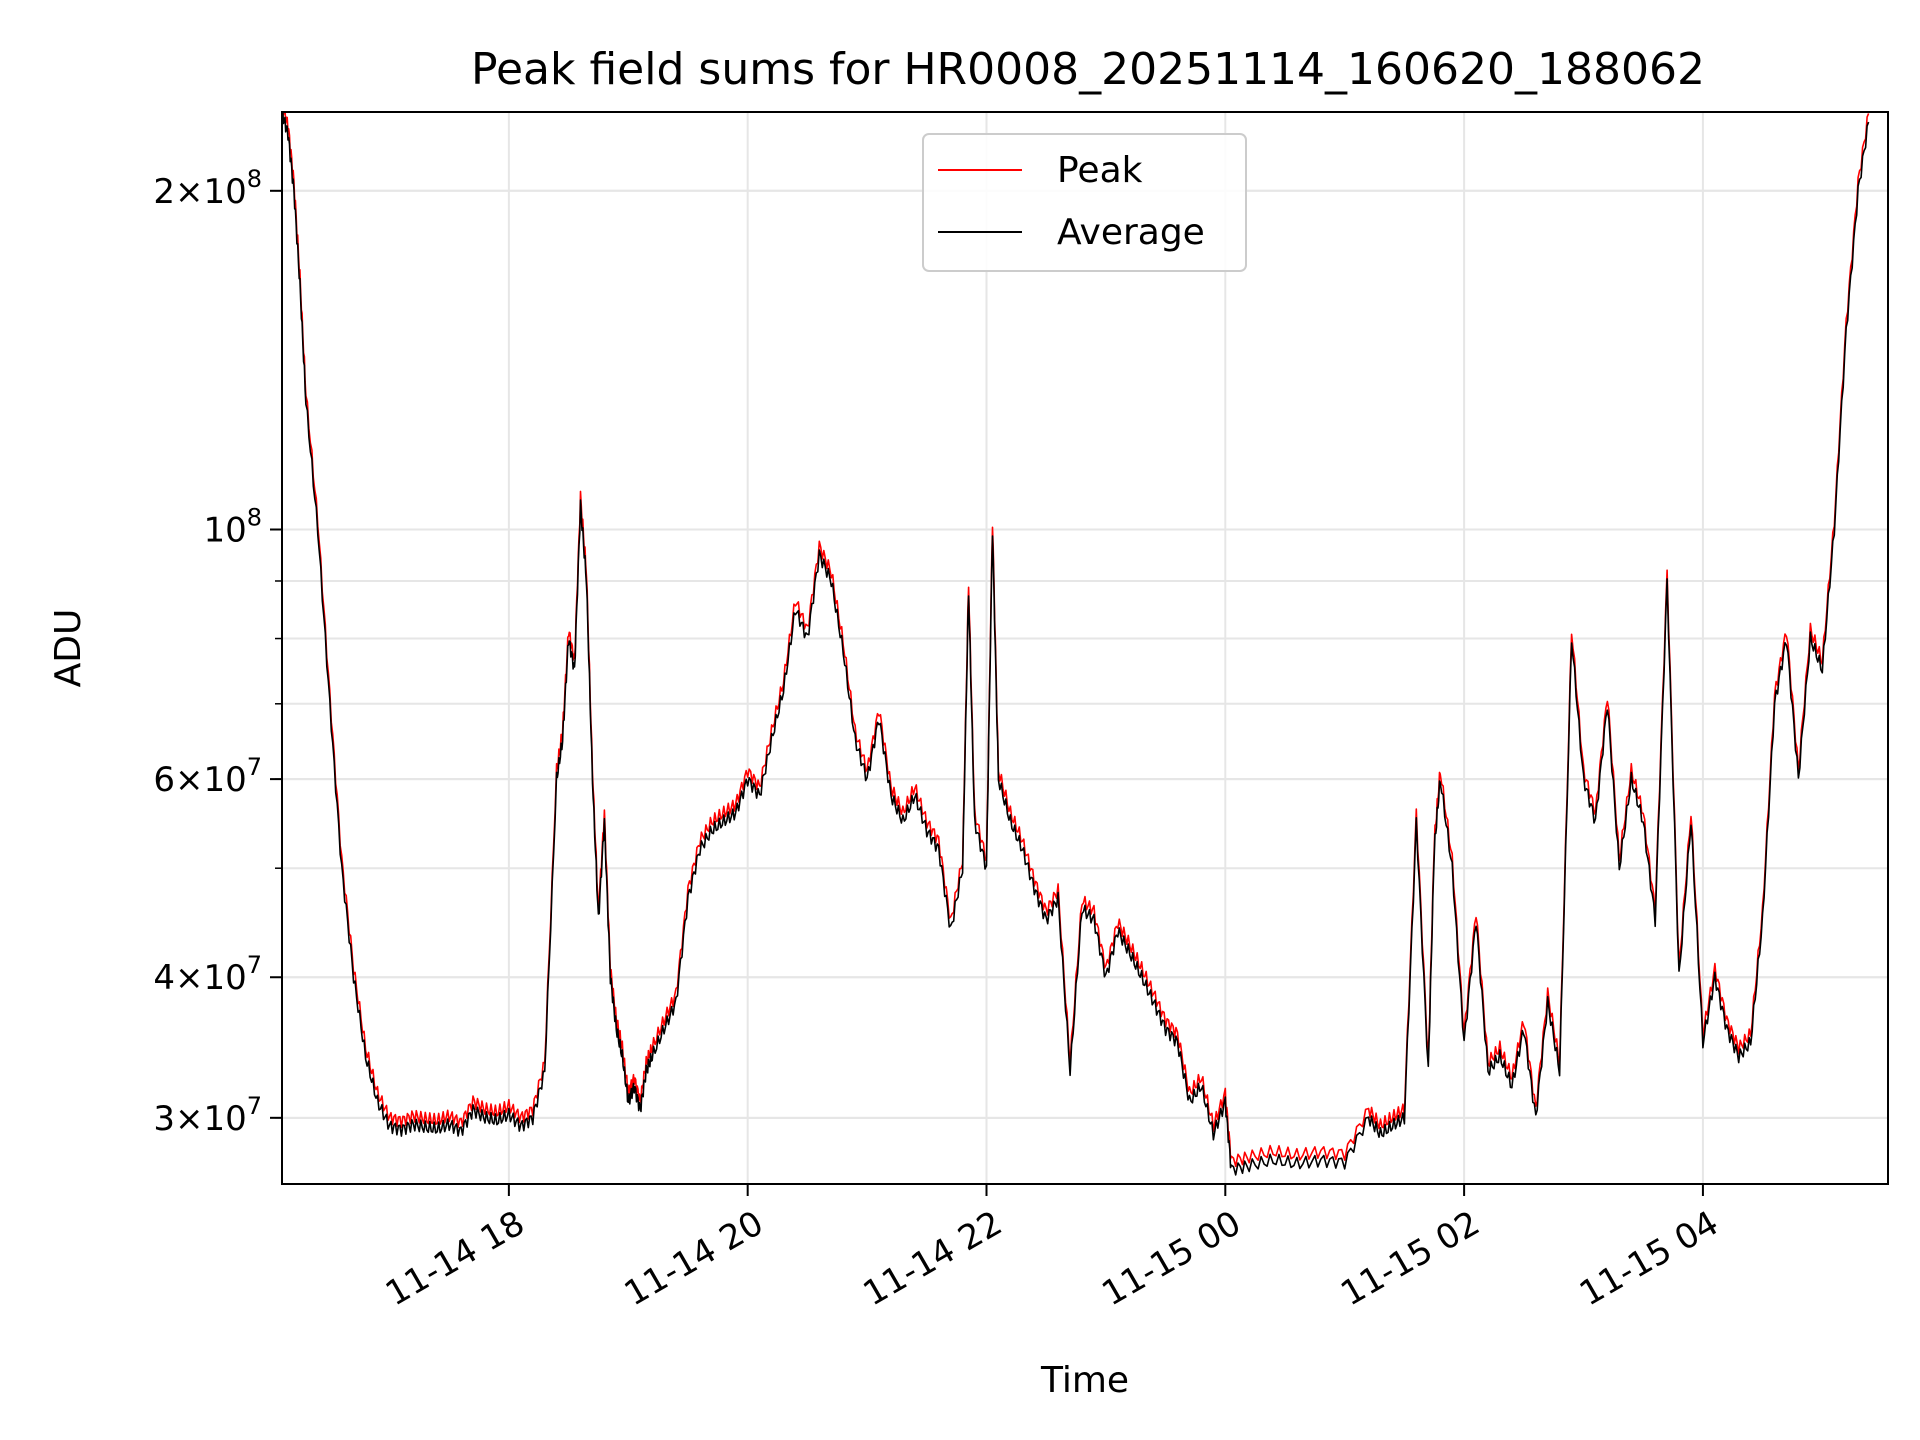 This screenshot has height=1440, width=1920. Describe the element at coordinates (207, 776) in the screenshot. I see `y-tick-label-2: 6×107` at that location.